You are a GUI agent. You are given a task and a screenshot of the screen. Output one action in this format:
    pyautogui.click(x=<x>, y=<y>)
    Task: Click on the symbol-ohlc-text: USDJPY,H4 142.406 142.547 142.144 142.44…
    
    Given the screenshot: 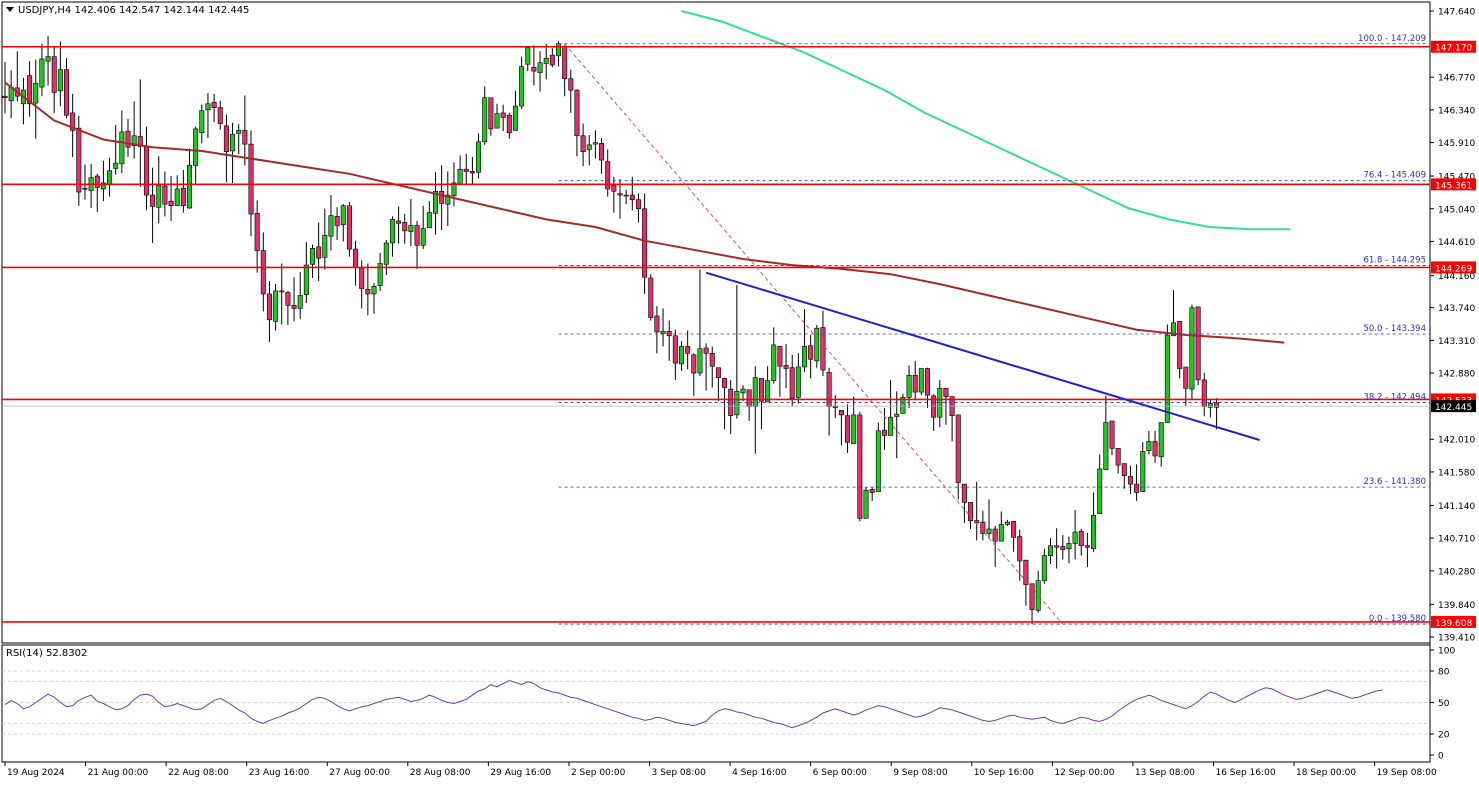 What is the action you would take?
    pyautogui.click(x=133, y=10)
    